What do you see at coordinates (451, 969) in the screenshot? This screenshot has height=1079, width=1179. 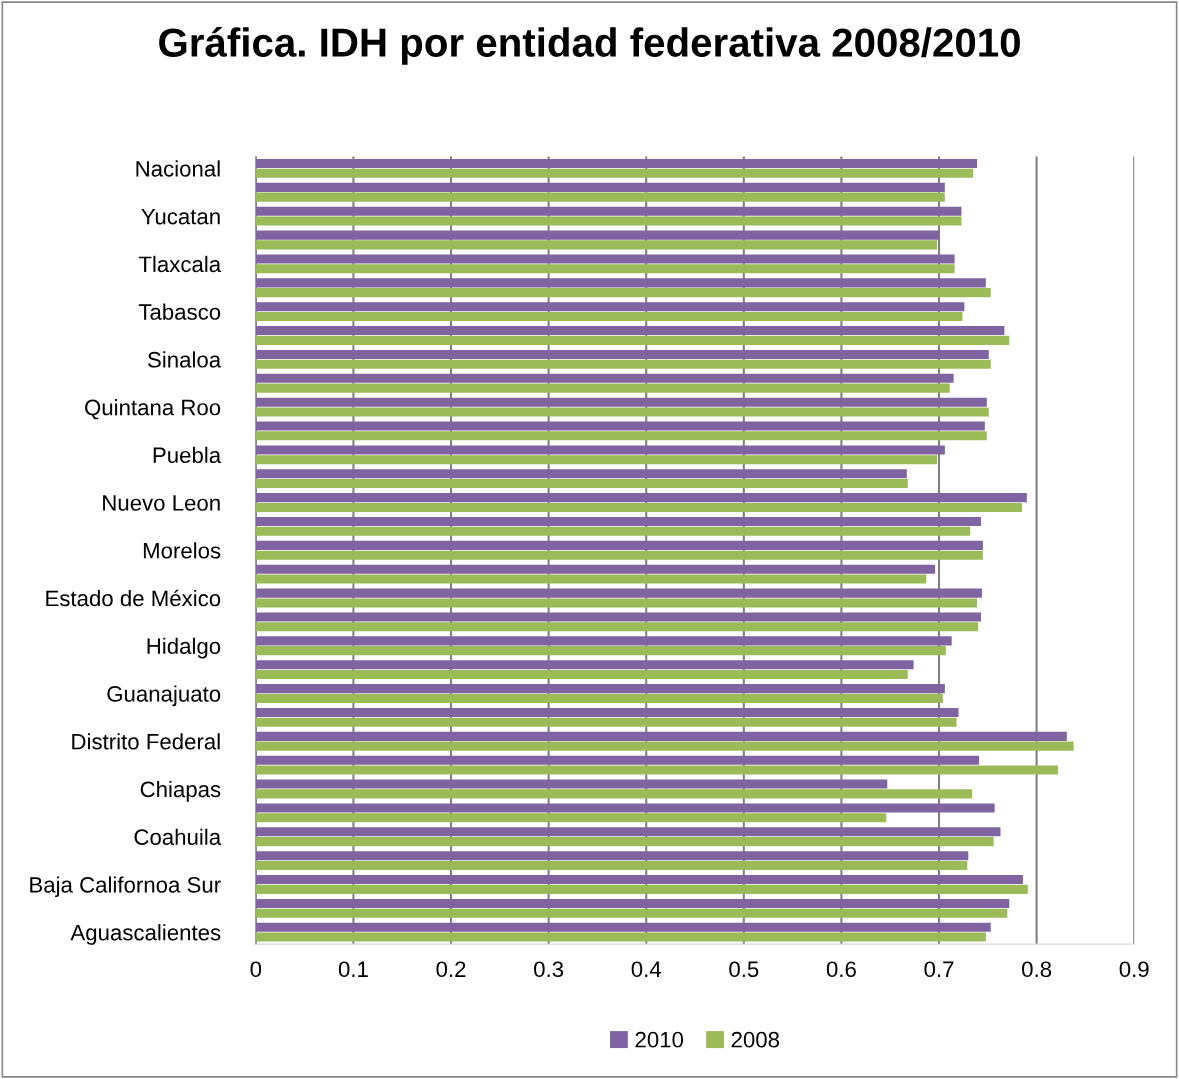 I see `x-tick-label: 0.2` at bounding box center [451, 969].